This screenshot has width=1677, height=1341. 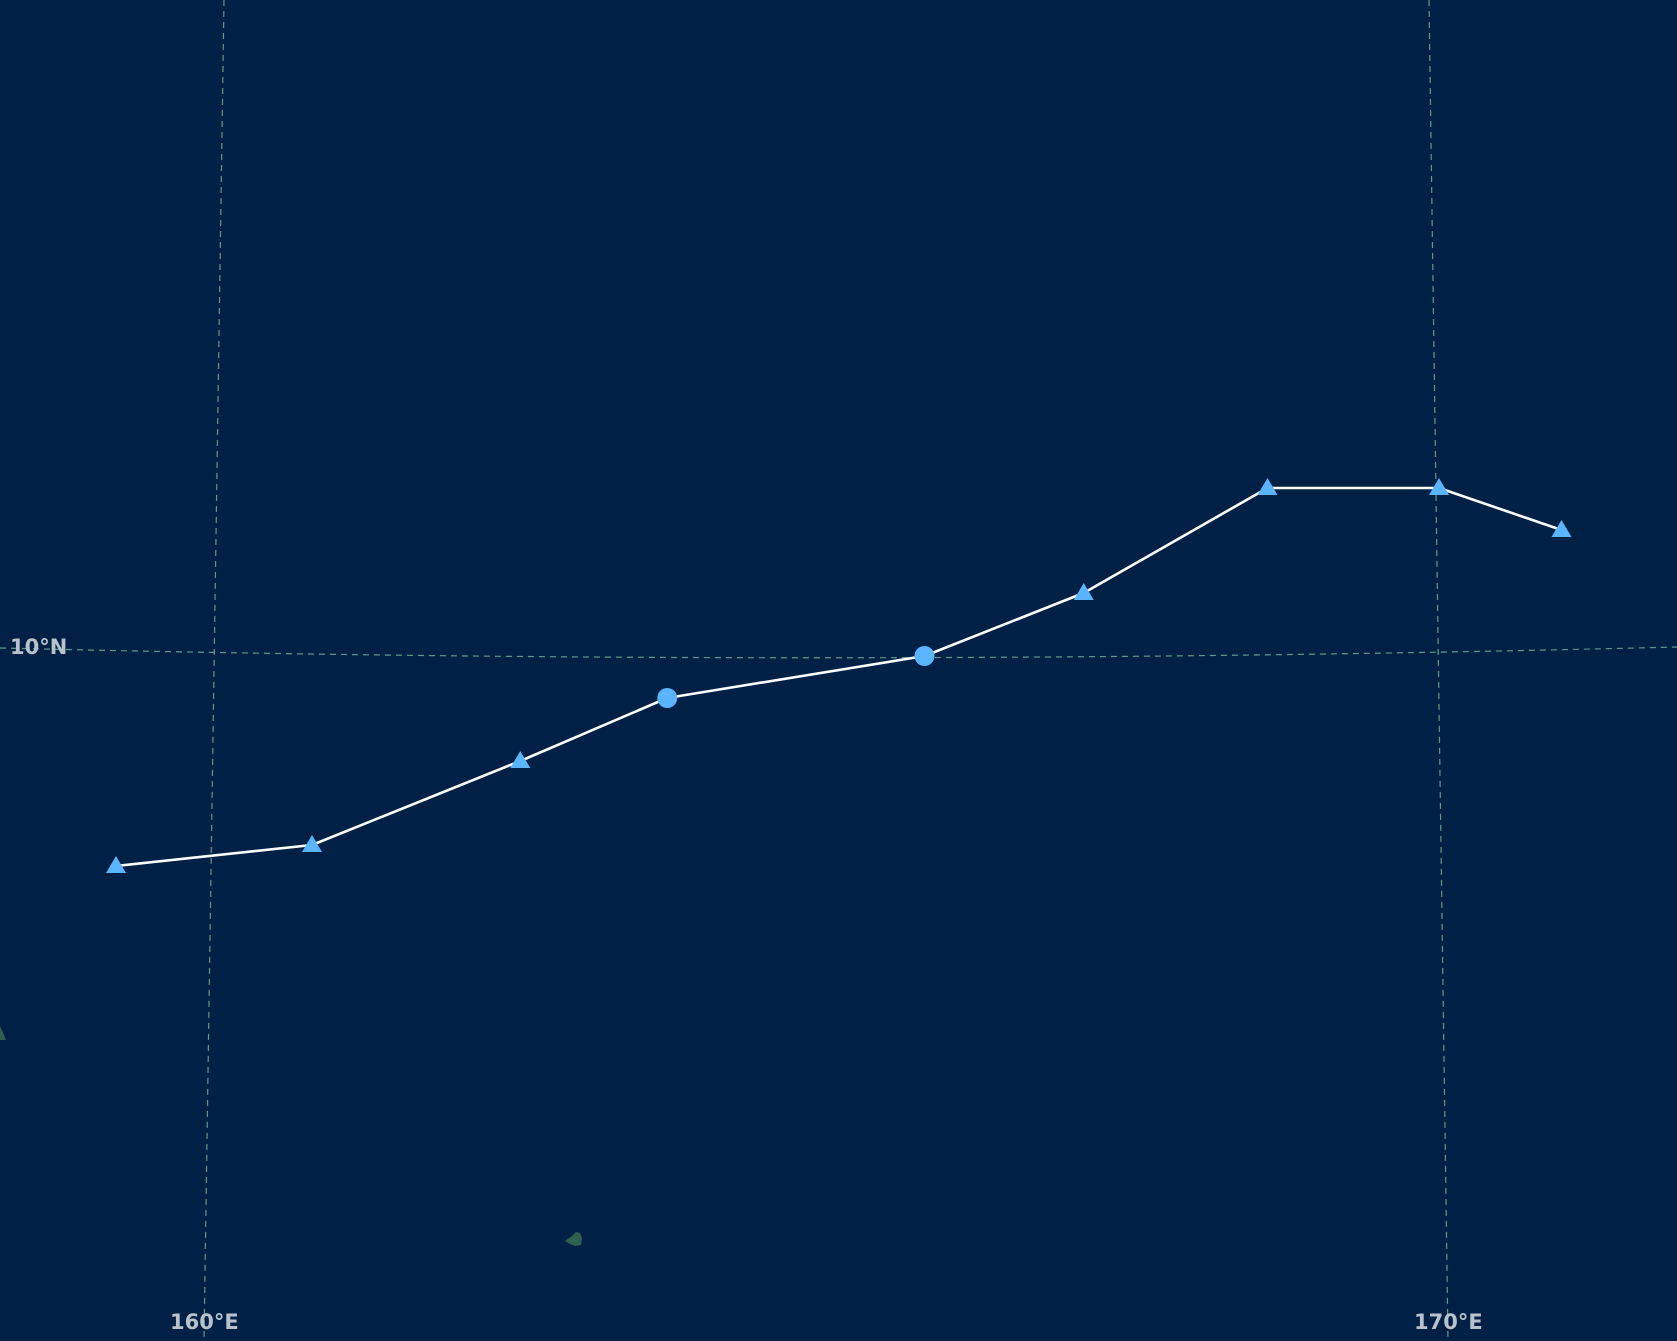 I want to click on meridian-160e, so click(x=214, y=670).